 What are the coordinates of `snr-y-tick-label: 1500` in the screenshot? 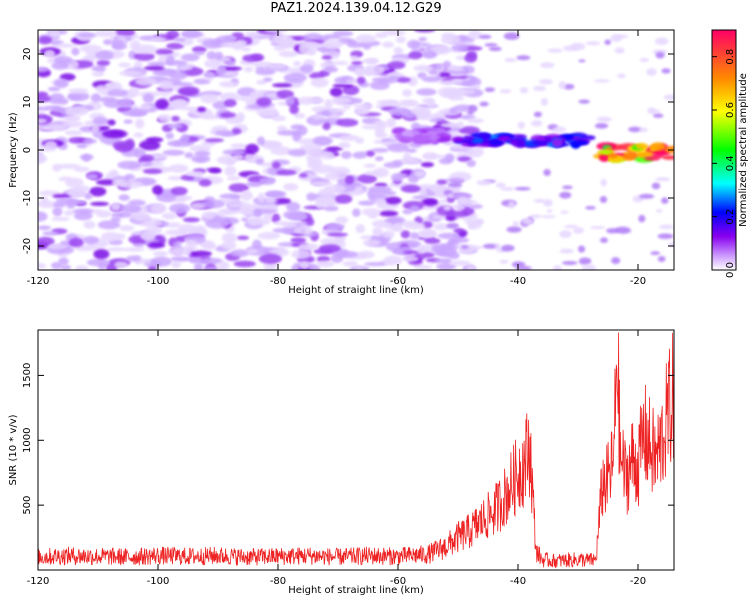 It's located at (27, 375).